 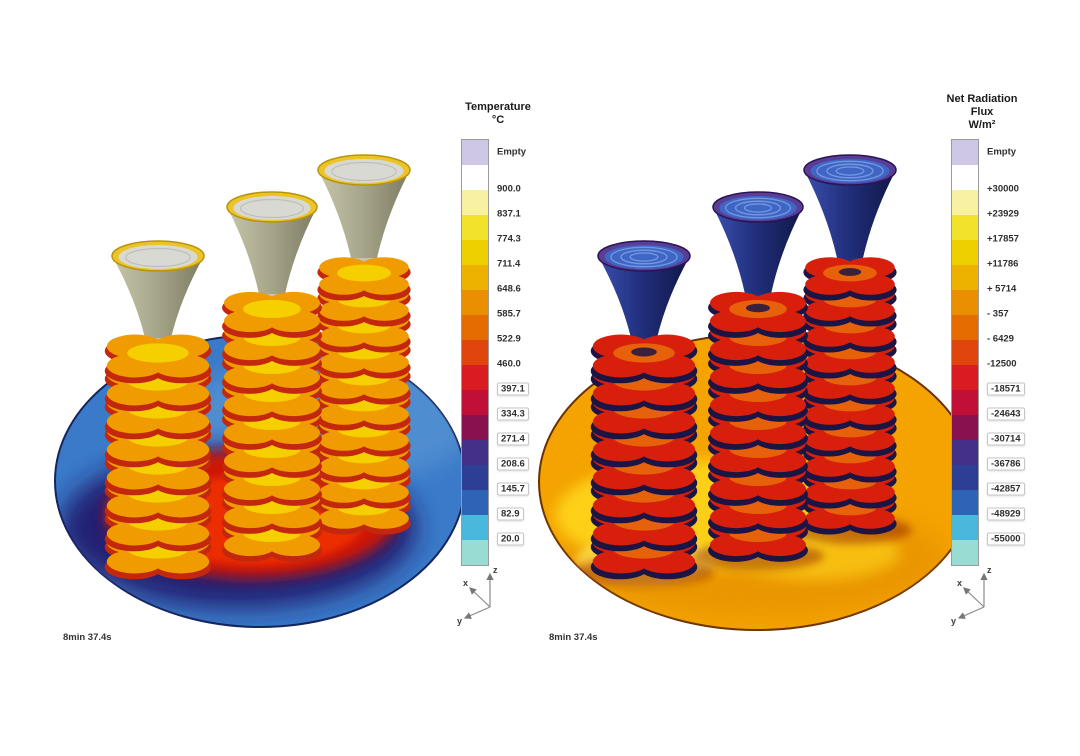 What do you see at coordinates (1003, 264) in the screenshot?
I see `legend-tick-label: +11786` at bounding box center [1003, 264].